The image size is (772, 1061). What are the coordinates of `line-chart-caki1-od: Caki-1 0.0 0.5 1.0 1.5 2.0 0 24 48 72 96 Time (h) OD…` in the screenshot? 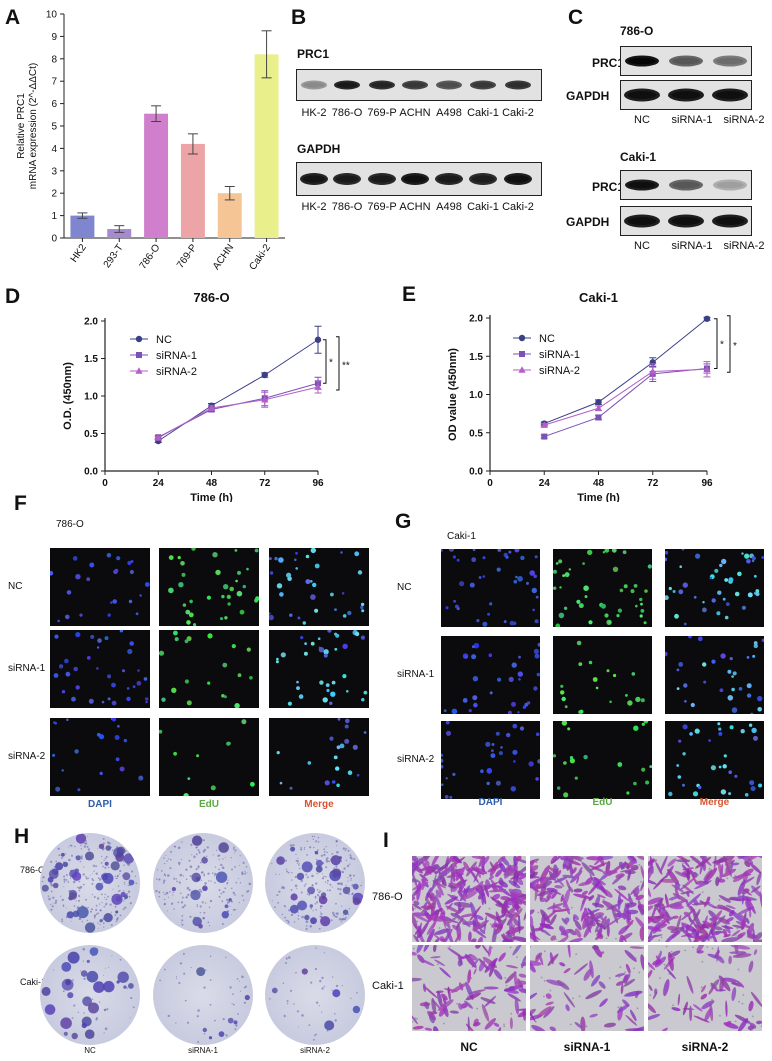 It's located at (592, 396).